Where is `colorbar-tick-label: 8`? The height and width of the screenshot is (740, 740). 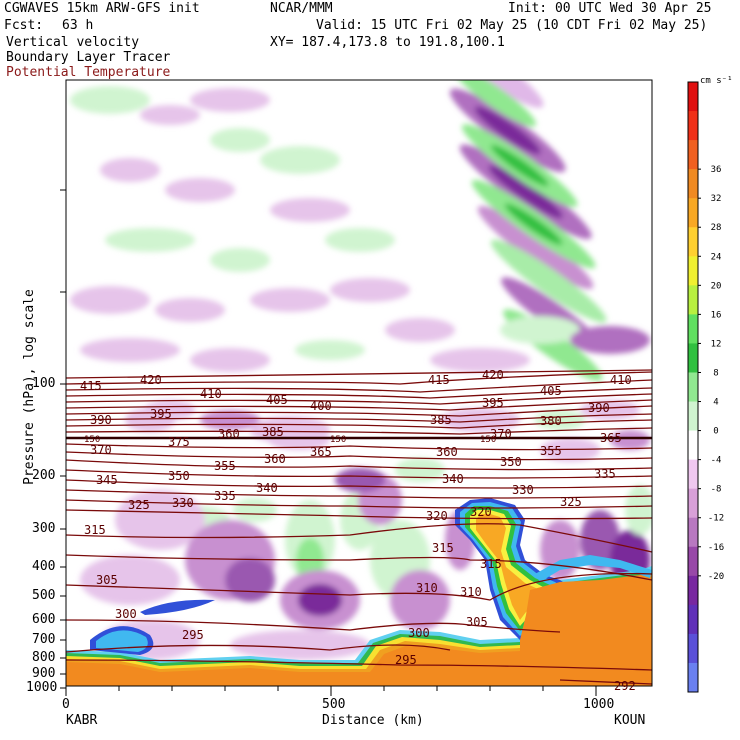 colorbar-tick-label: 8 is located at coordinates (715, 373).